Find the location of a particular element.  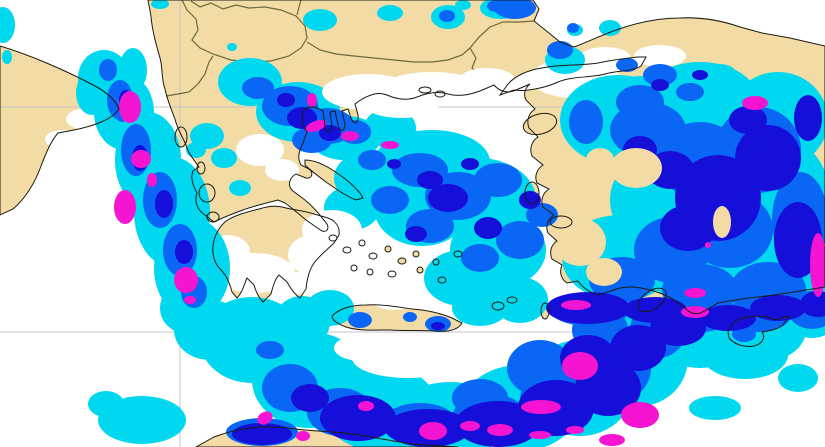

dry-land-gaps is located at coordinates (642, 217).